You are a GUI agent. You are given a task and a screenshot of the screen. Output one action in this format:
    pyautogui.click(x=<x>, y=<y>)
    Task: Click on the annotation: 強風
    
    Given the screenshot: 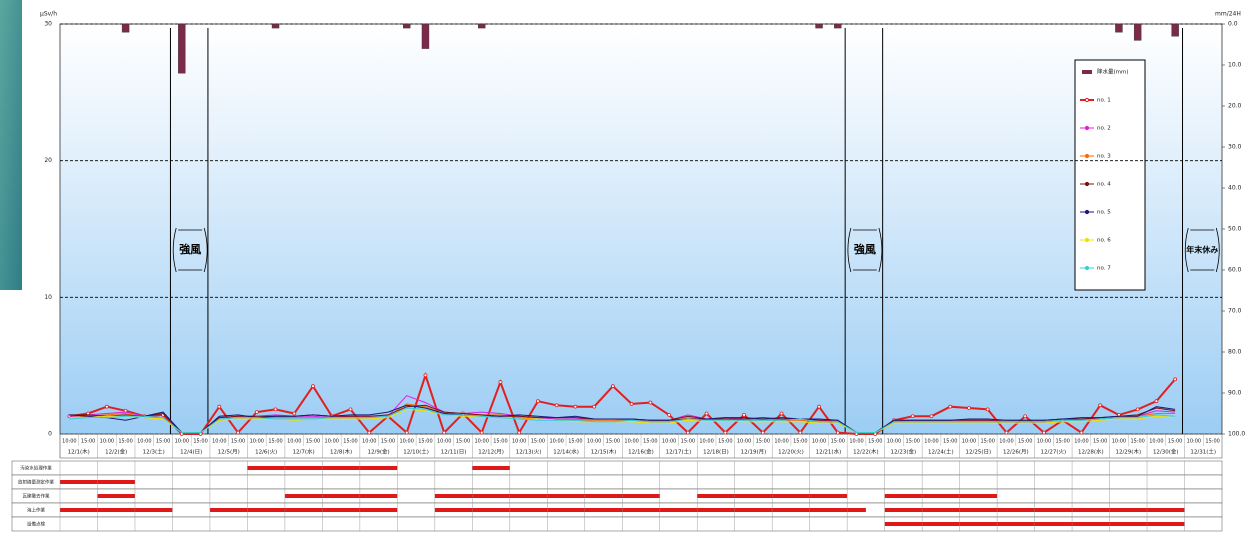 What is the action you would take?
    pyautogui.click(x=865, y=249)
    